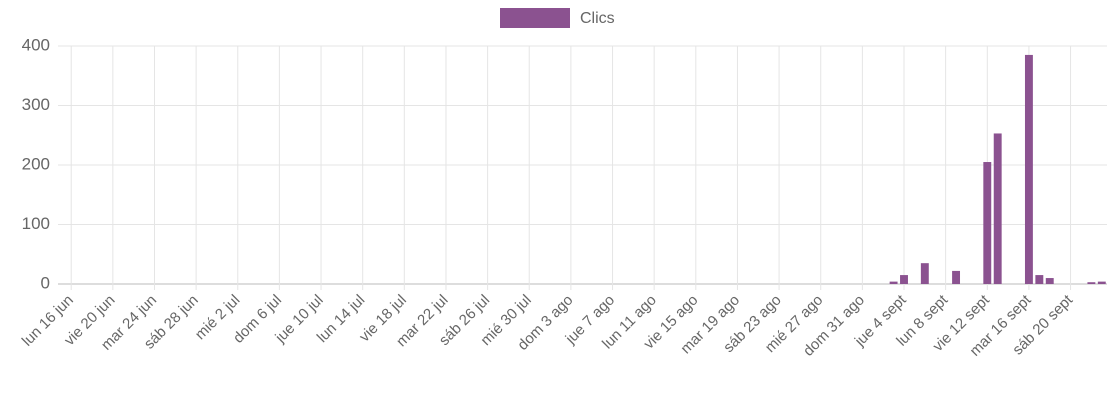  I want to click on legend-label: Clics, so click(597, 18).